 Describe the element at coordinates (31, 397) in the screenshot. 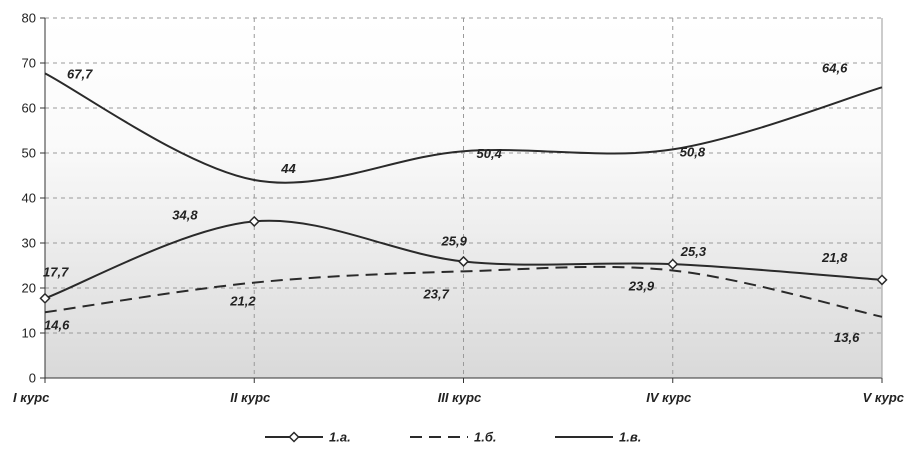

I see `x-tick-label: I курс` at that location.